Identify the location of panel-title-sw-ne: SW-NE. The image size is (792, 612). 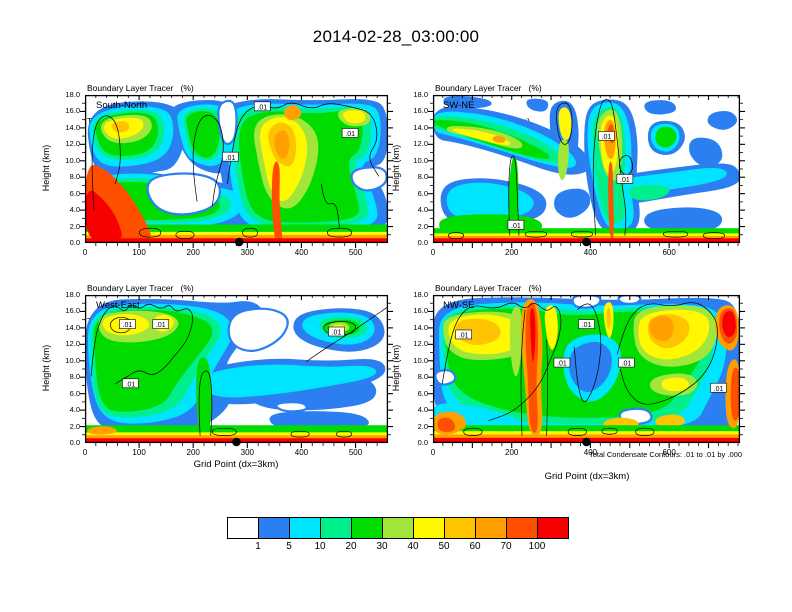
(459, 105).